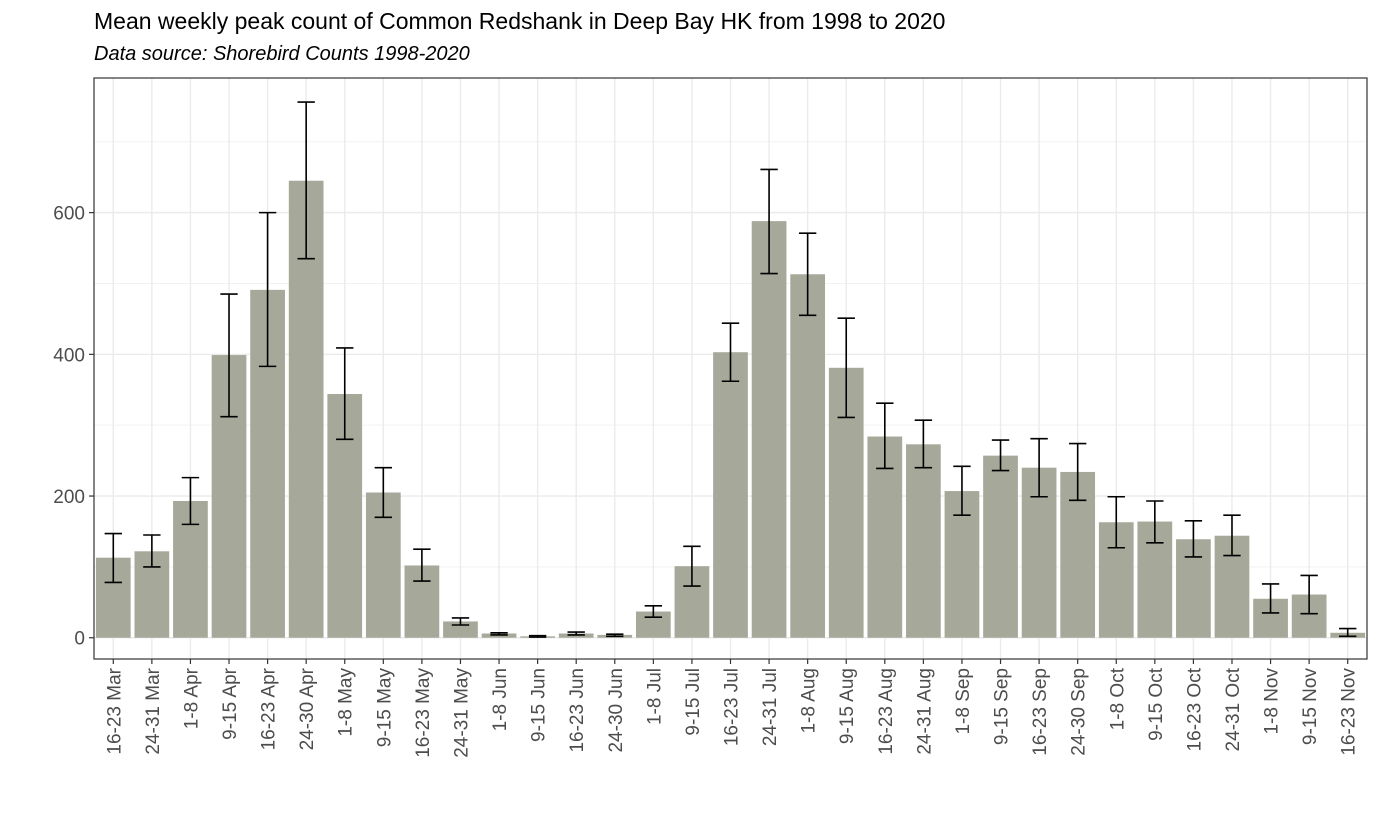 This screenshot has height=827, width=1379. What do you see at coordinates (1194, 709) in the screenshot?
I see `x-tick-label: 16-23 Oct` at bounding box center [1194, 709].